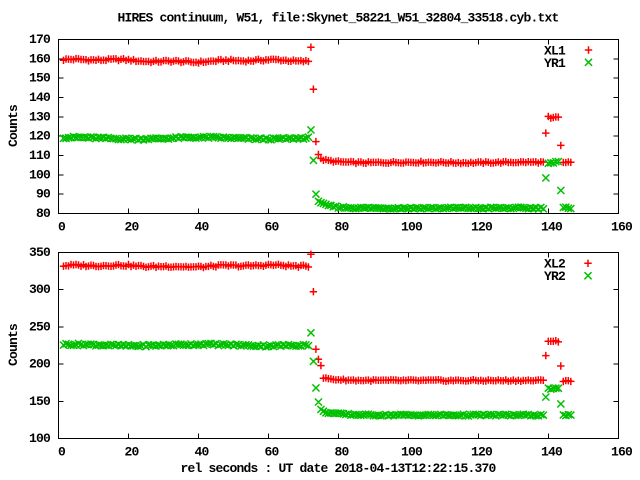  Describe the element at coordinates (40, 39) in the screenshot. I see `svg-text: 170` at that location.